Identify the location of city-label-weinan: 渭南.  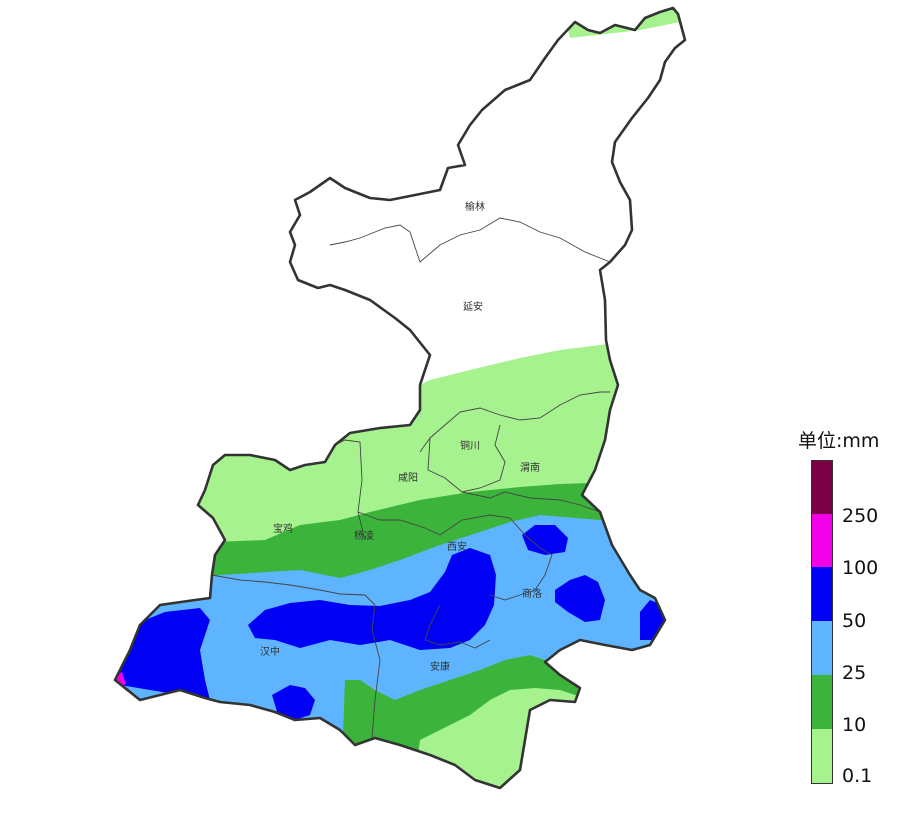
(530, 467).